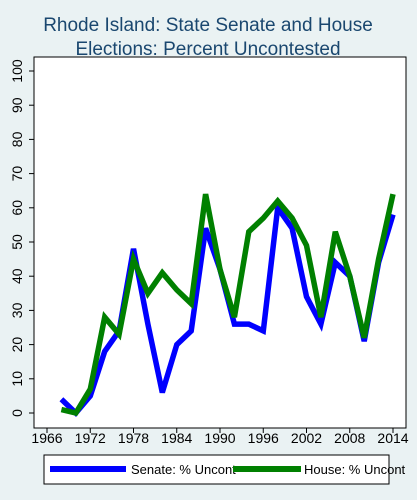 This screenshot has width=417, height=500. Describe the element at coordinates (133, 438) in the screenshot. I see `x-tick-label: 1978` at that location.